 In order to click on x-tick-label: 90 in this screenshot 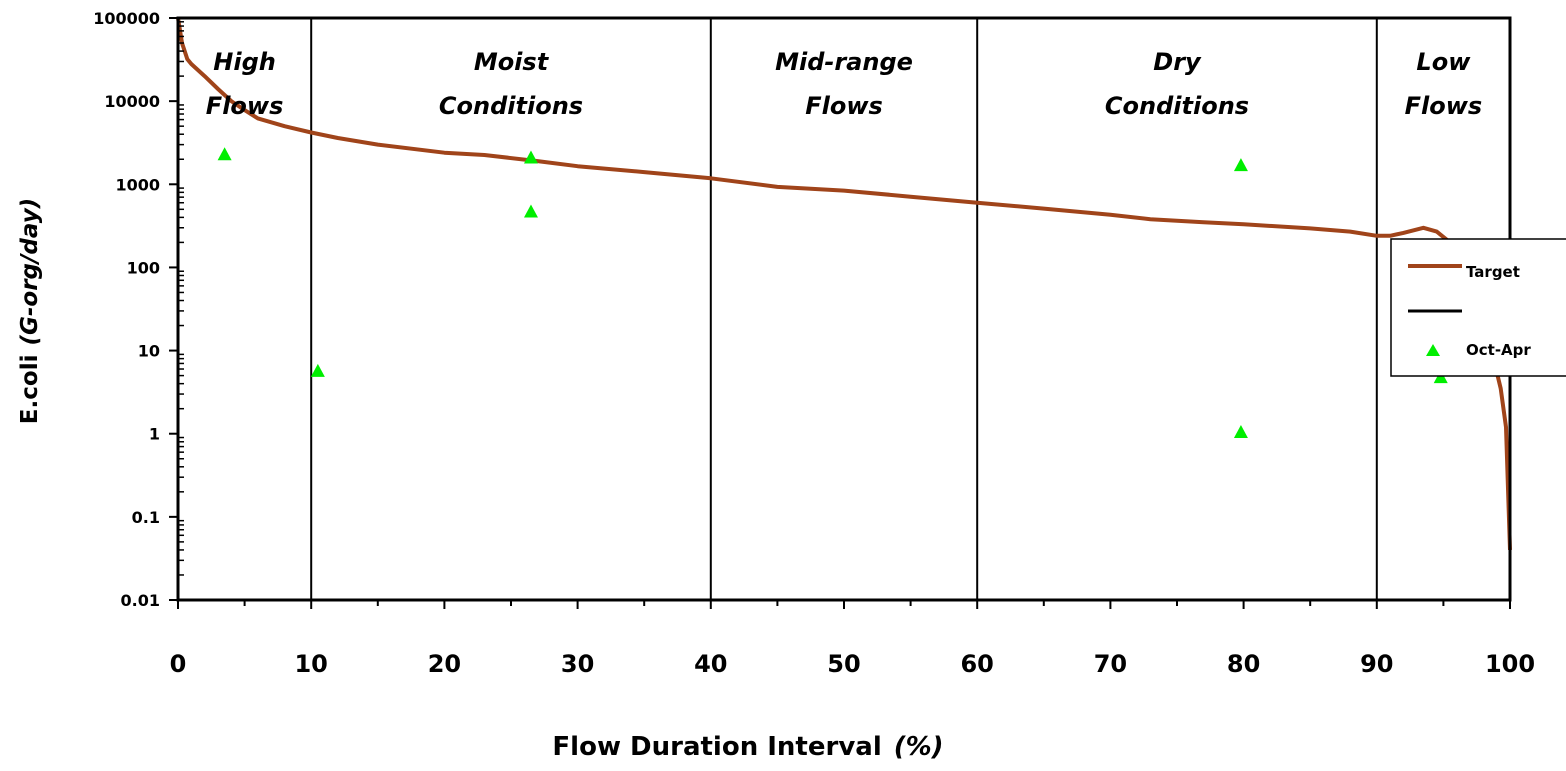, I will do `click(1376, 664)`.